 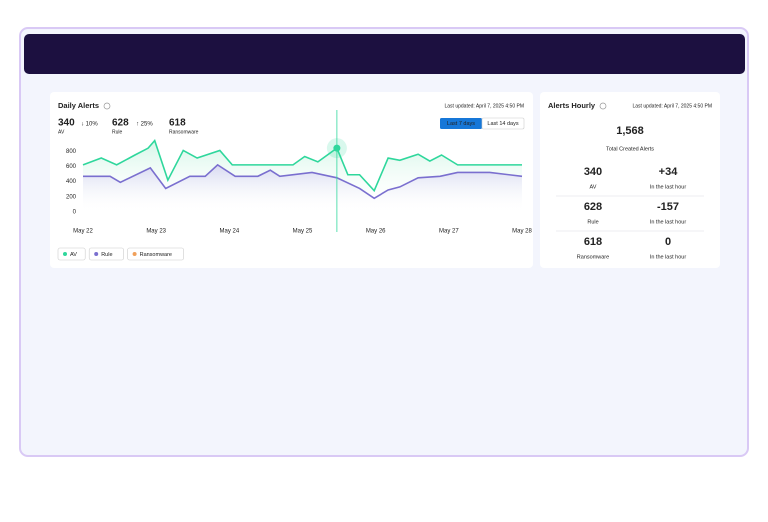 I want to click on x-tick-label: May 24, so click(x=229, y=232).